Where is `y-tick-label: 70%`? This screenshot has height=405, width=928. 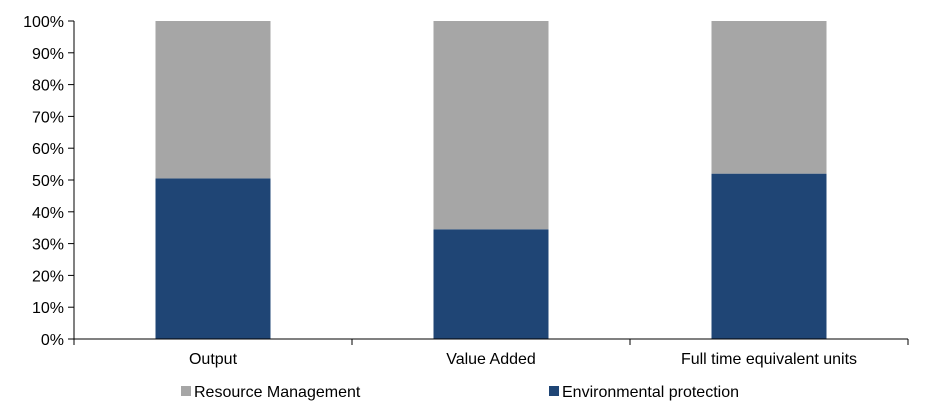
y-tick-label: 70% is located at coordinates (48, 117).